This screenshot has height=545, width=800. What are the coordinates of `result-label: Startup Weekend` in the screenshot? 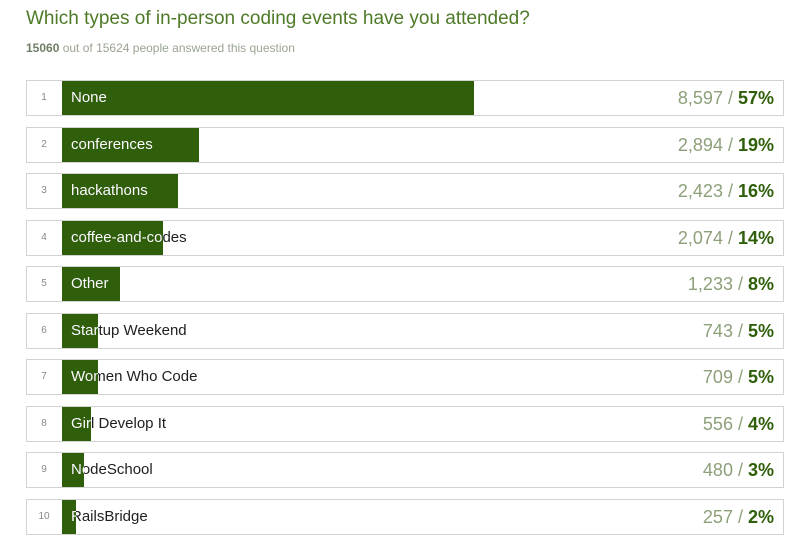 It's located at (129, 330).